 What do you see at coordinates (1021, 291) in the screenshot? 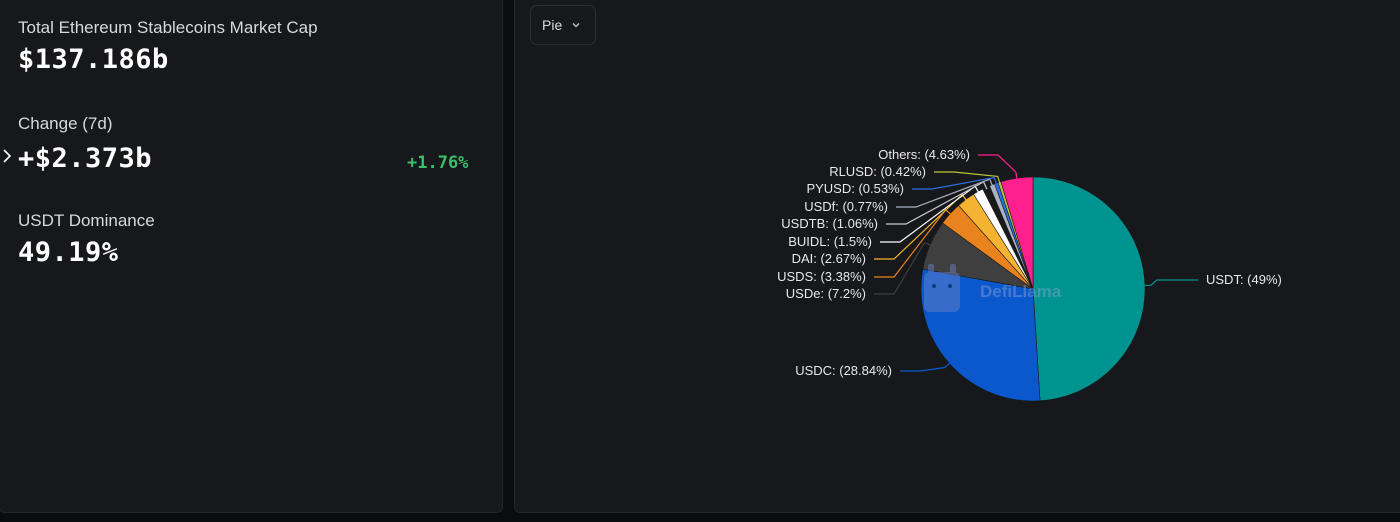
I see `watermark-text: DefiLlama` at bounding box center [1021, 291].